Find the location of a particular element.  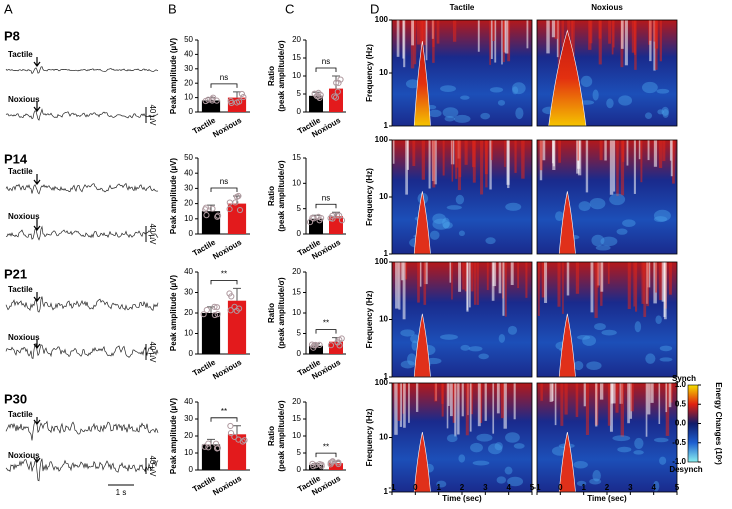

x-tick-label: 4 is located at coordinates (653, 487).